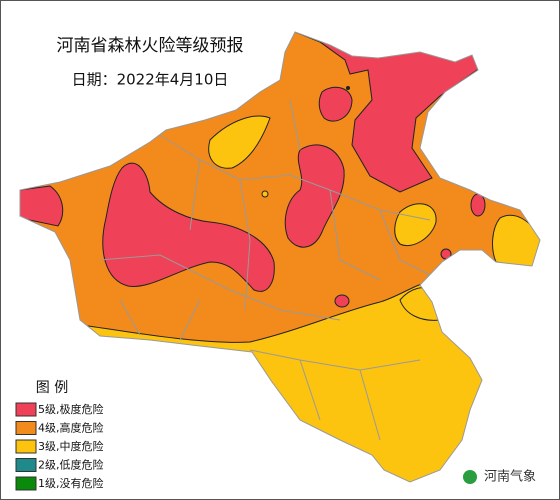  Describe the element at coordinates (71, 483) in the screenshot. I see `legend-label: 1级,没有危险` at that location.